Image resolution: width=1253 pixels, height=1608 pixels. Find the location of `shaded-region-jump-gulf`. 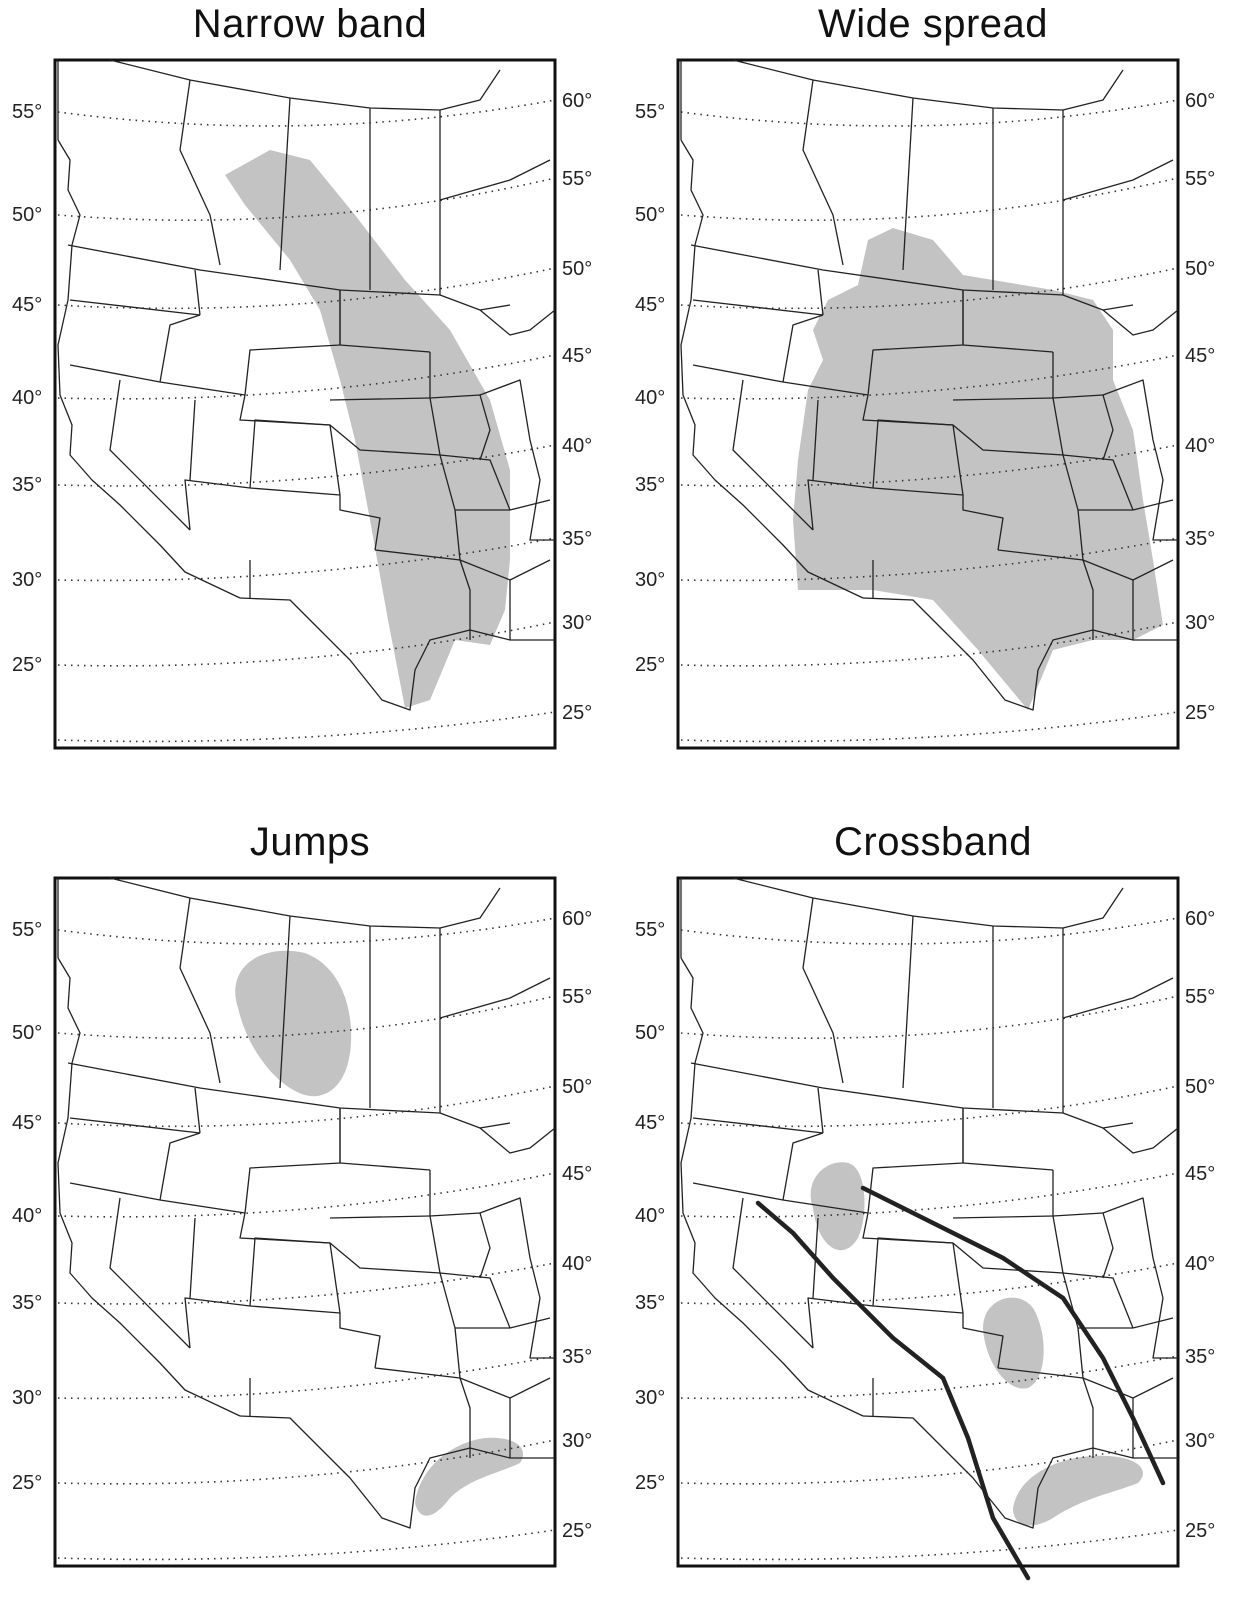

shaded-region-jump-gulf is located at coordinates (469, 1476).